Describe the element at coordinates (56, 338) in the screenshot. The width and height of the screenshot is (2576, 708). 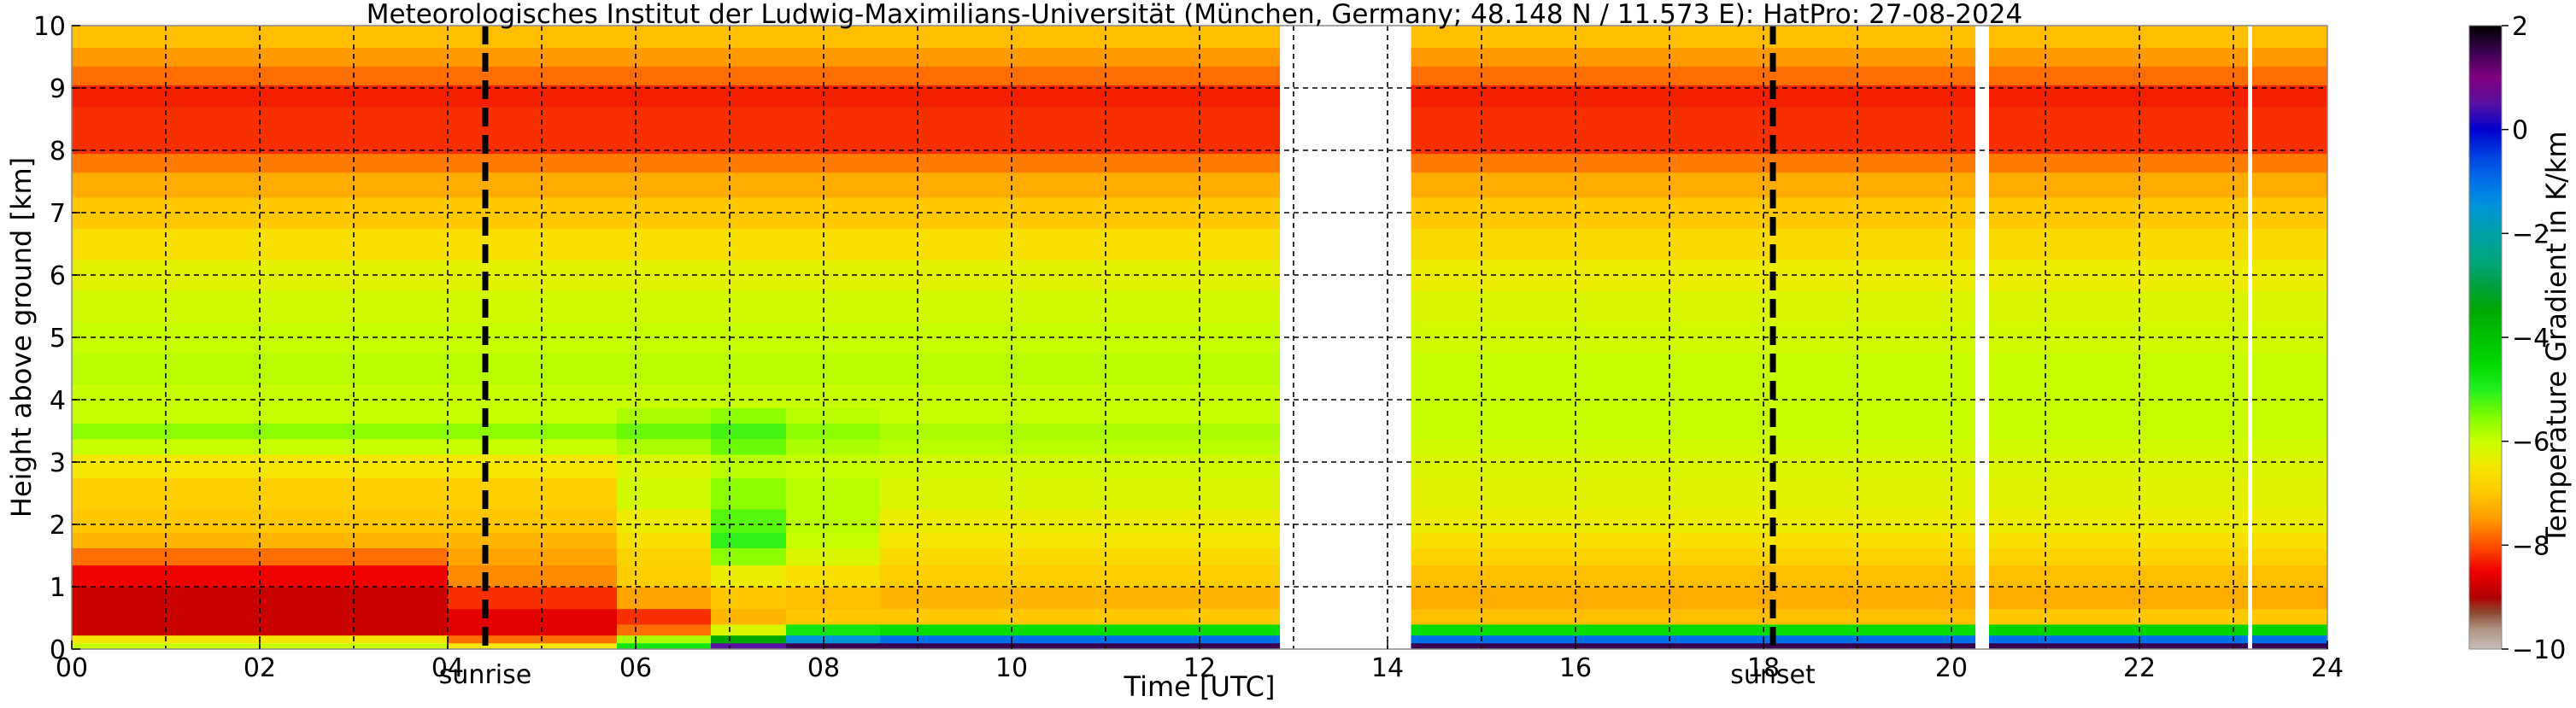
I see `y-axis-ticks: 0 1 2 3 4 5 6 7 8 9 10` at that location.